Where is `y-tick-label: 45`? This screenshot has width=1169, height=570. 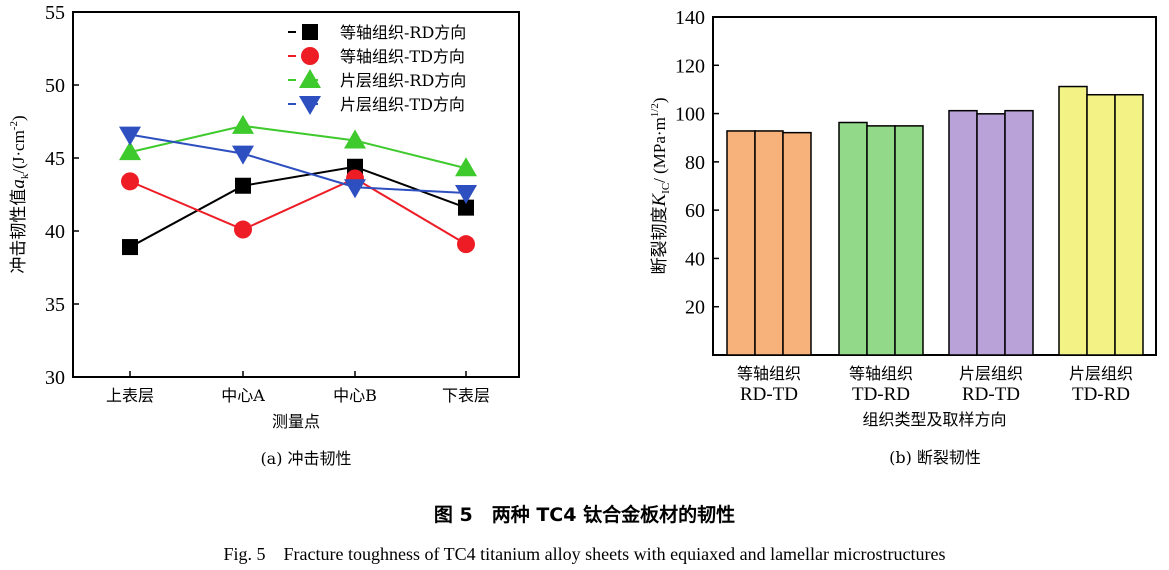 y-tick-label: 45 is located at coordinates (55, 159).